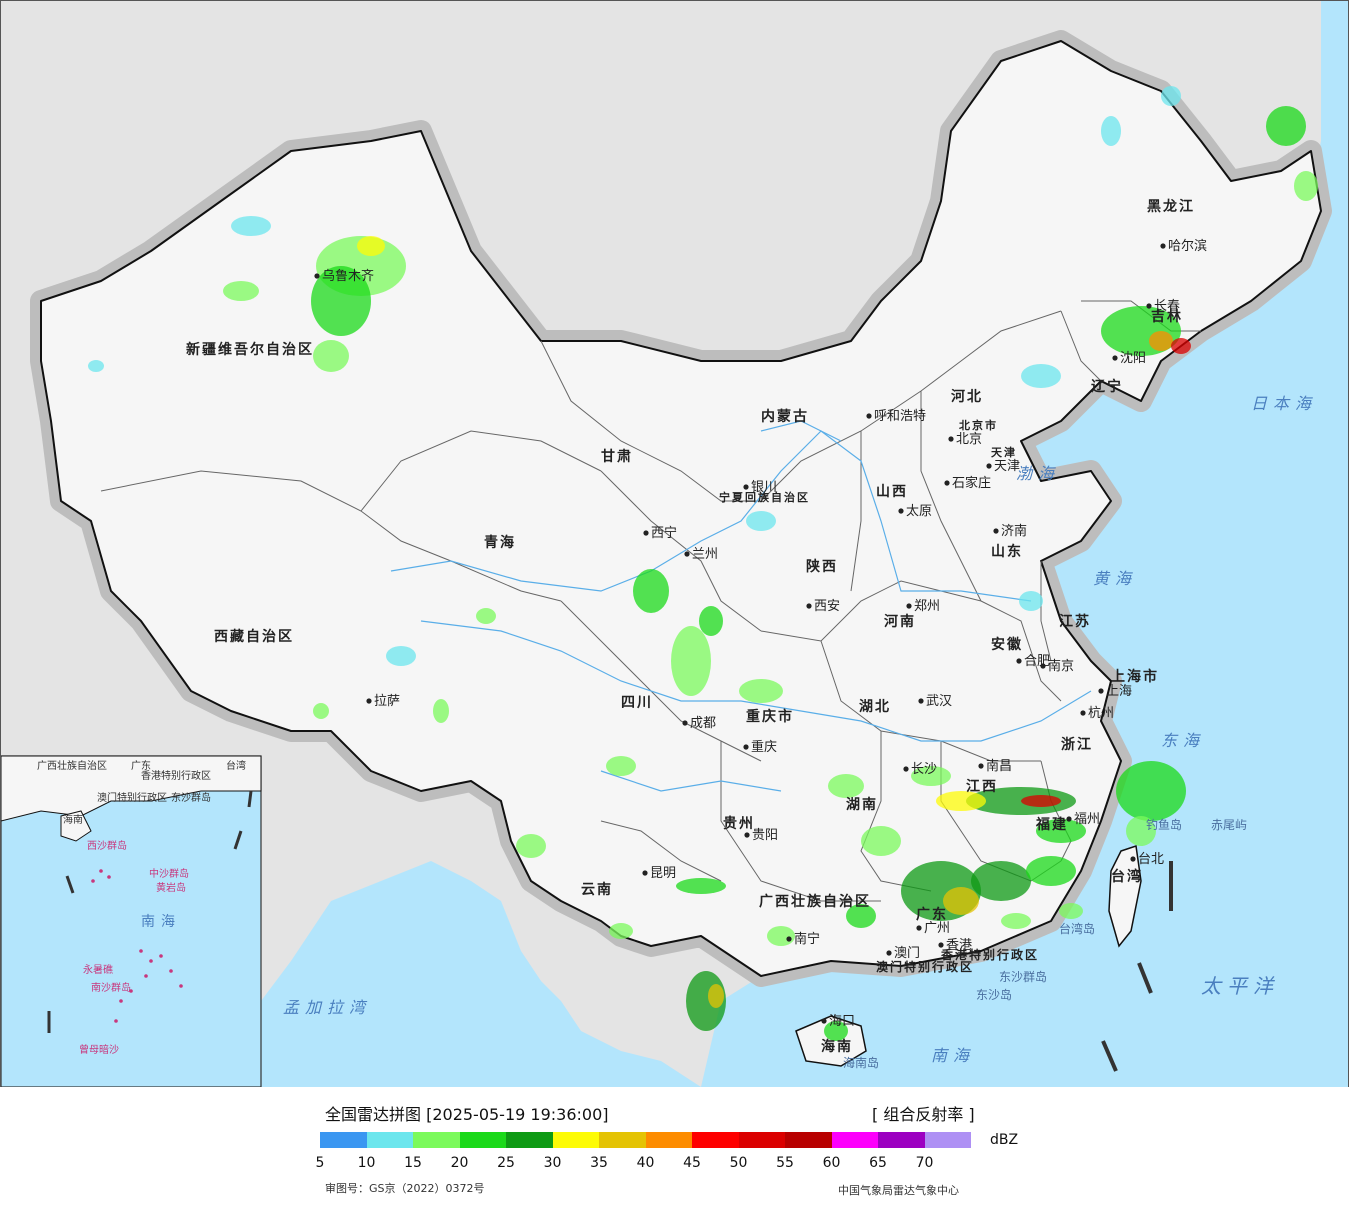 Image resolution: width=1349 pixels, height=1208 pixels. Describe the element at coordinates (1014, 531) in the screenshot. I see `city-label: 济南` at that location.